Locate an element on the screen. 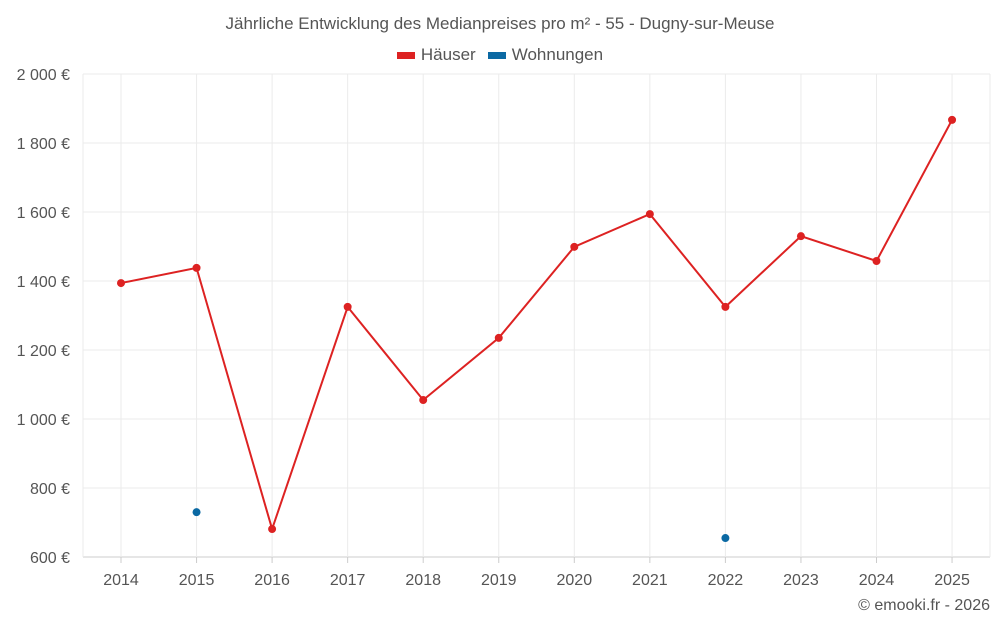 This screenshot has width=1000, height=625. x-tick-label: 2022 is located at coordinates (726, 580).